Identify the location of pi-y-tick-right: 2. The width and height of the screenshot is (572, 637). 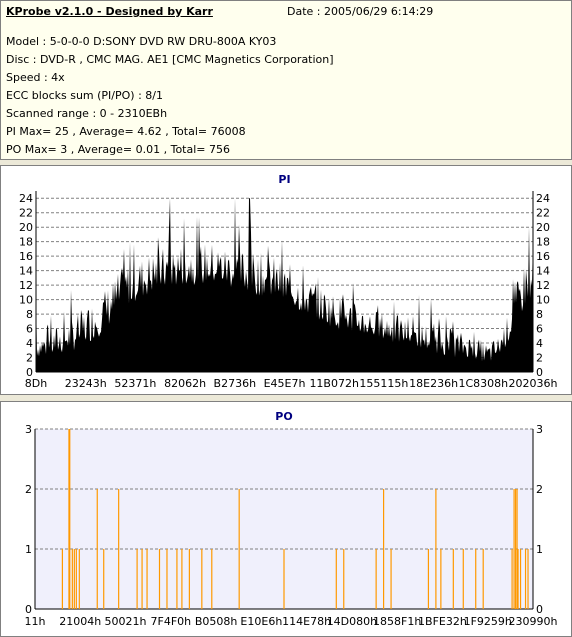
(539, 358).